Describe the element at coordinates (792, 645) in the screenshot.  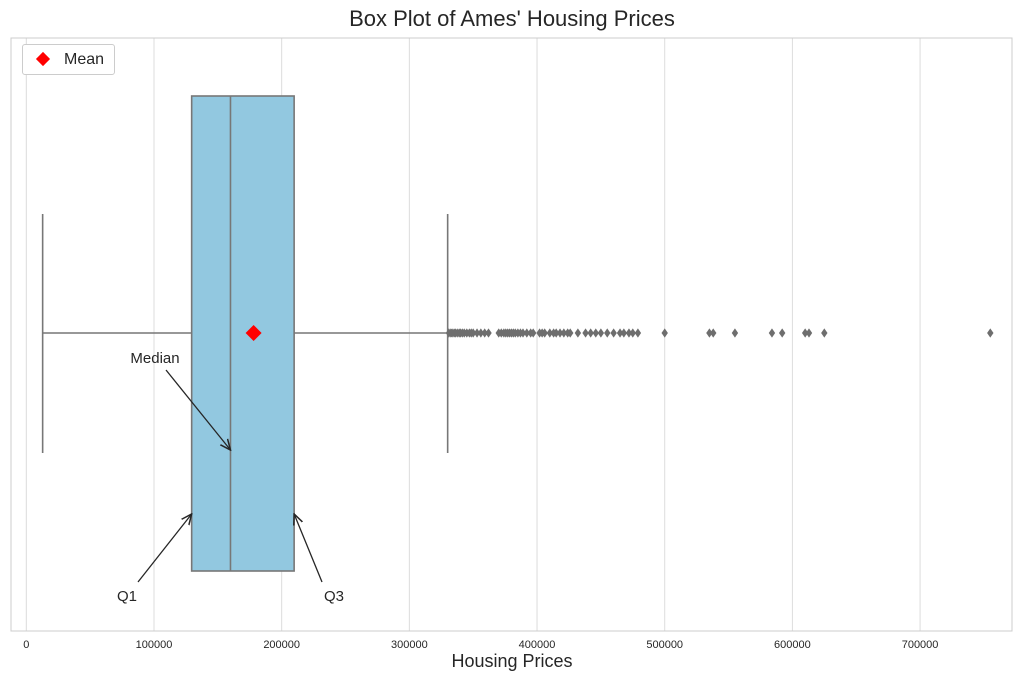
I see `x-tick-label: 600000` at that location.